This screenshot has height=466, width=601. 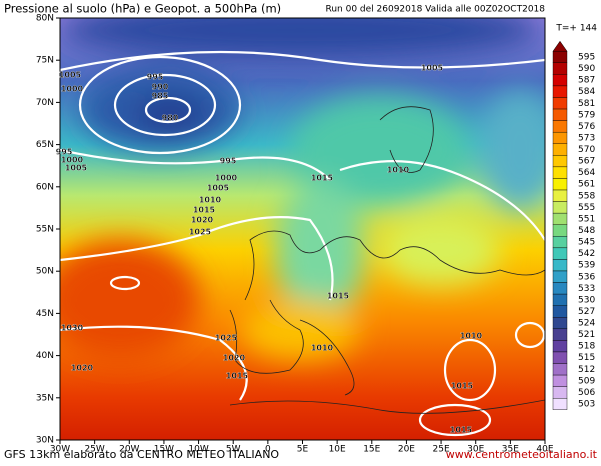 What do you see at coordinates (198, 450) in the screenshot?
I see `lon-label: 10W` at bounding box center [198, 450].